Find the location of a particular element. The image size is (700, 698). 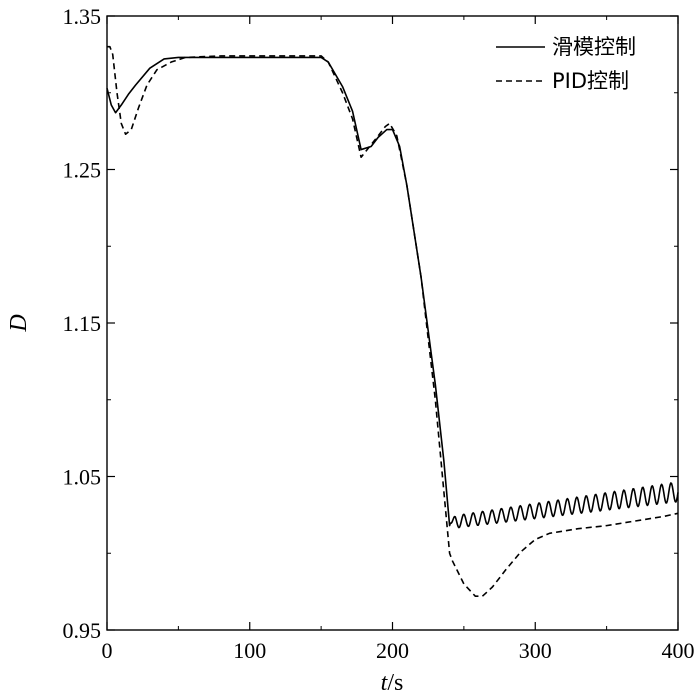

x-axis-label-unit: /s is located at coordinates (395, 683).